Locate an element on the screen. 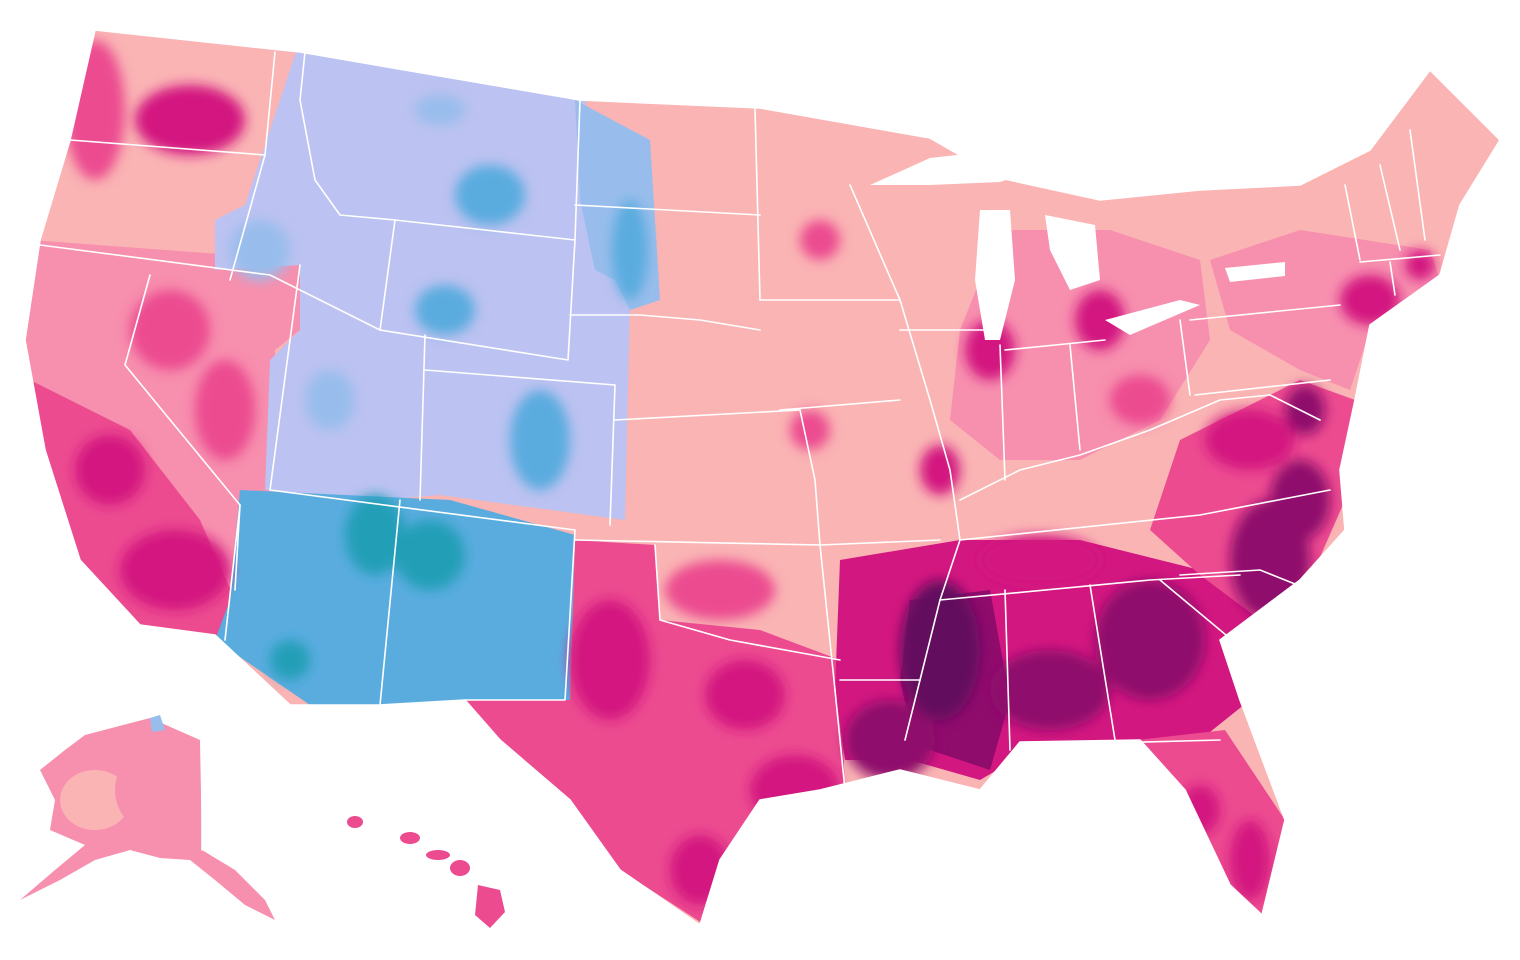 The width and height of the screenshot is (1520, 960). border-or-ca-nv is located at coordinates (155, 260).